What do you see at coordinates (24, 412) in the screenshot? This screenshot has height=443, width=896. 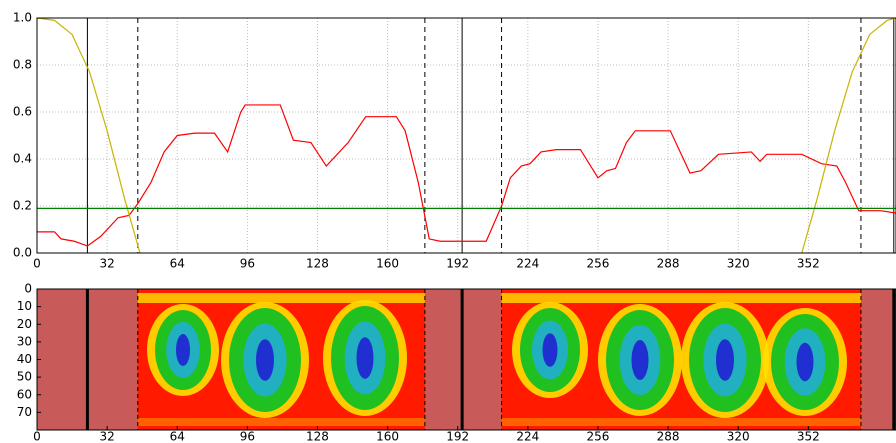 I see `y-tick-label: 70` at bounding box center [24, 412].